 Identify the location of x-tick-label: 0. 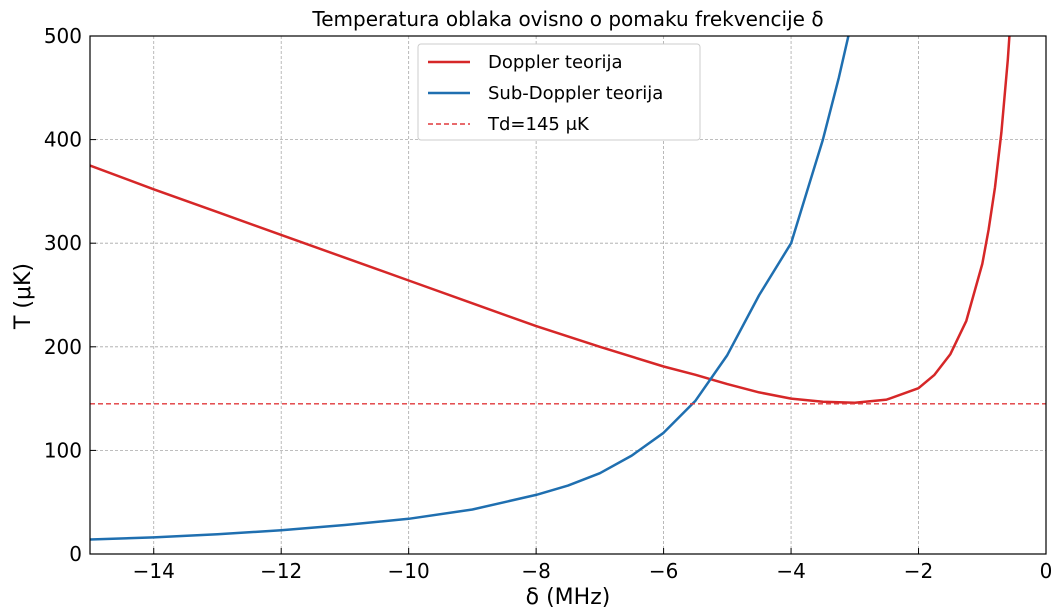
(1046, 571).